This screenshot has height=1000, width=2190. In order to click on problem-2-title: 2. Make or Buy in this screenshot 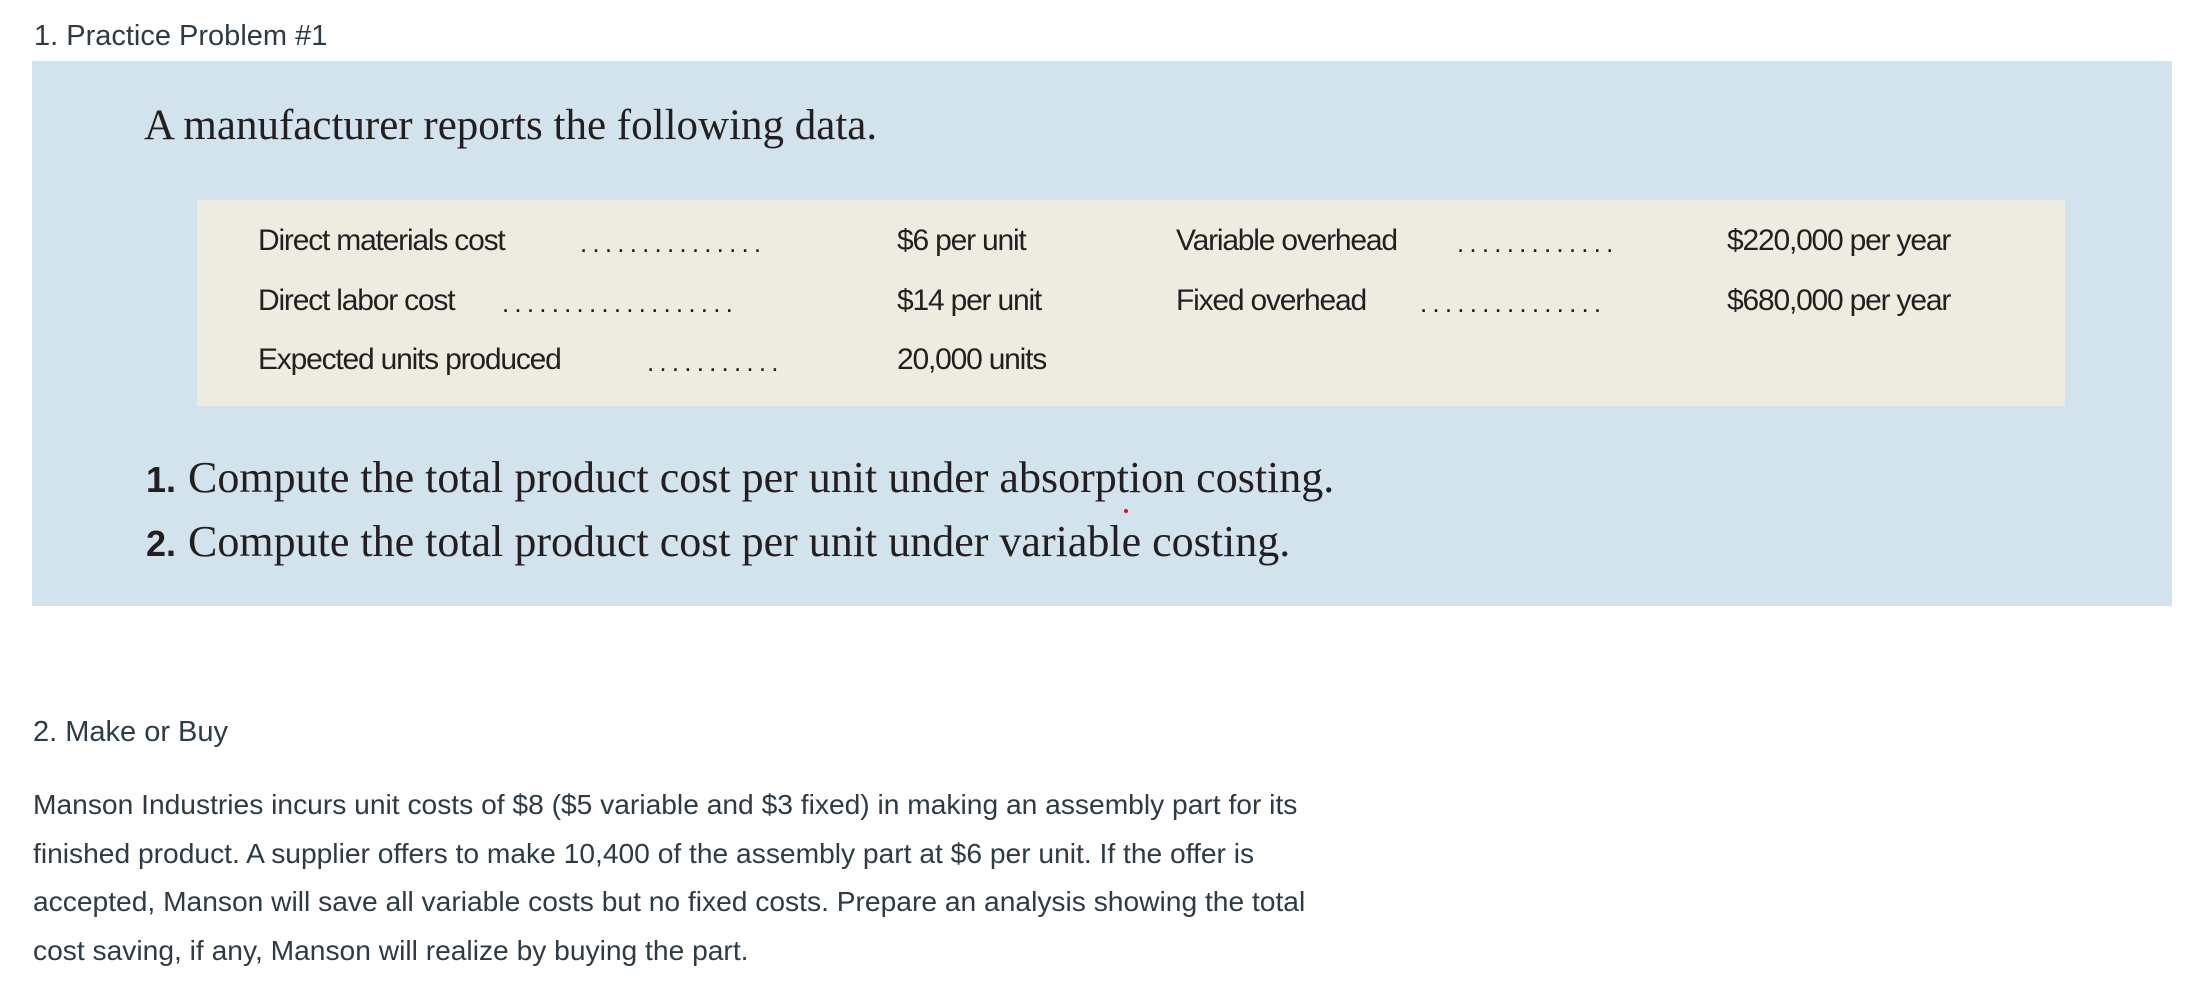, I will do `click(131, 732)`.